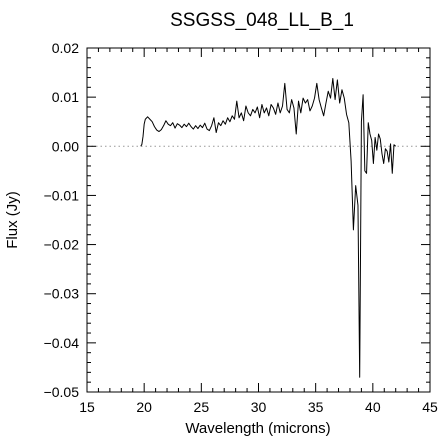 Image resolution: width=440 pixels, height=442 pixels. I want to click on y-tick-label: 0.01, so click(65, 97).